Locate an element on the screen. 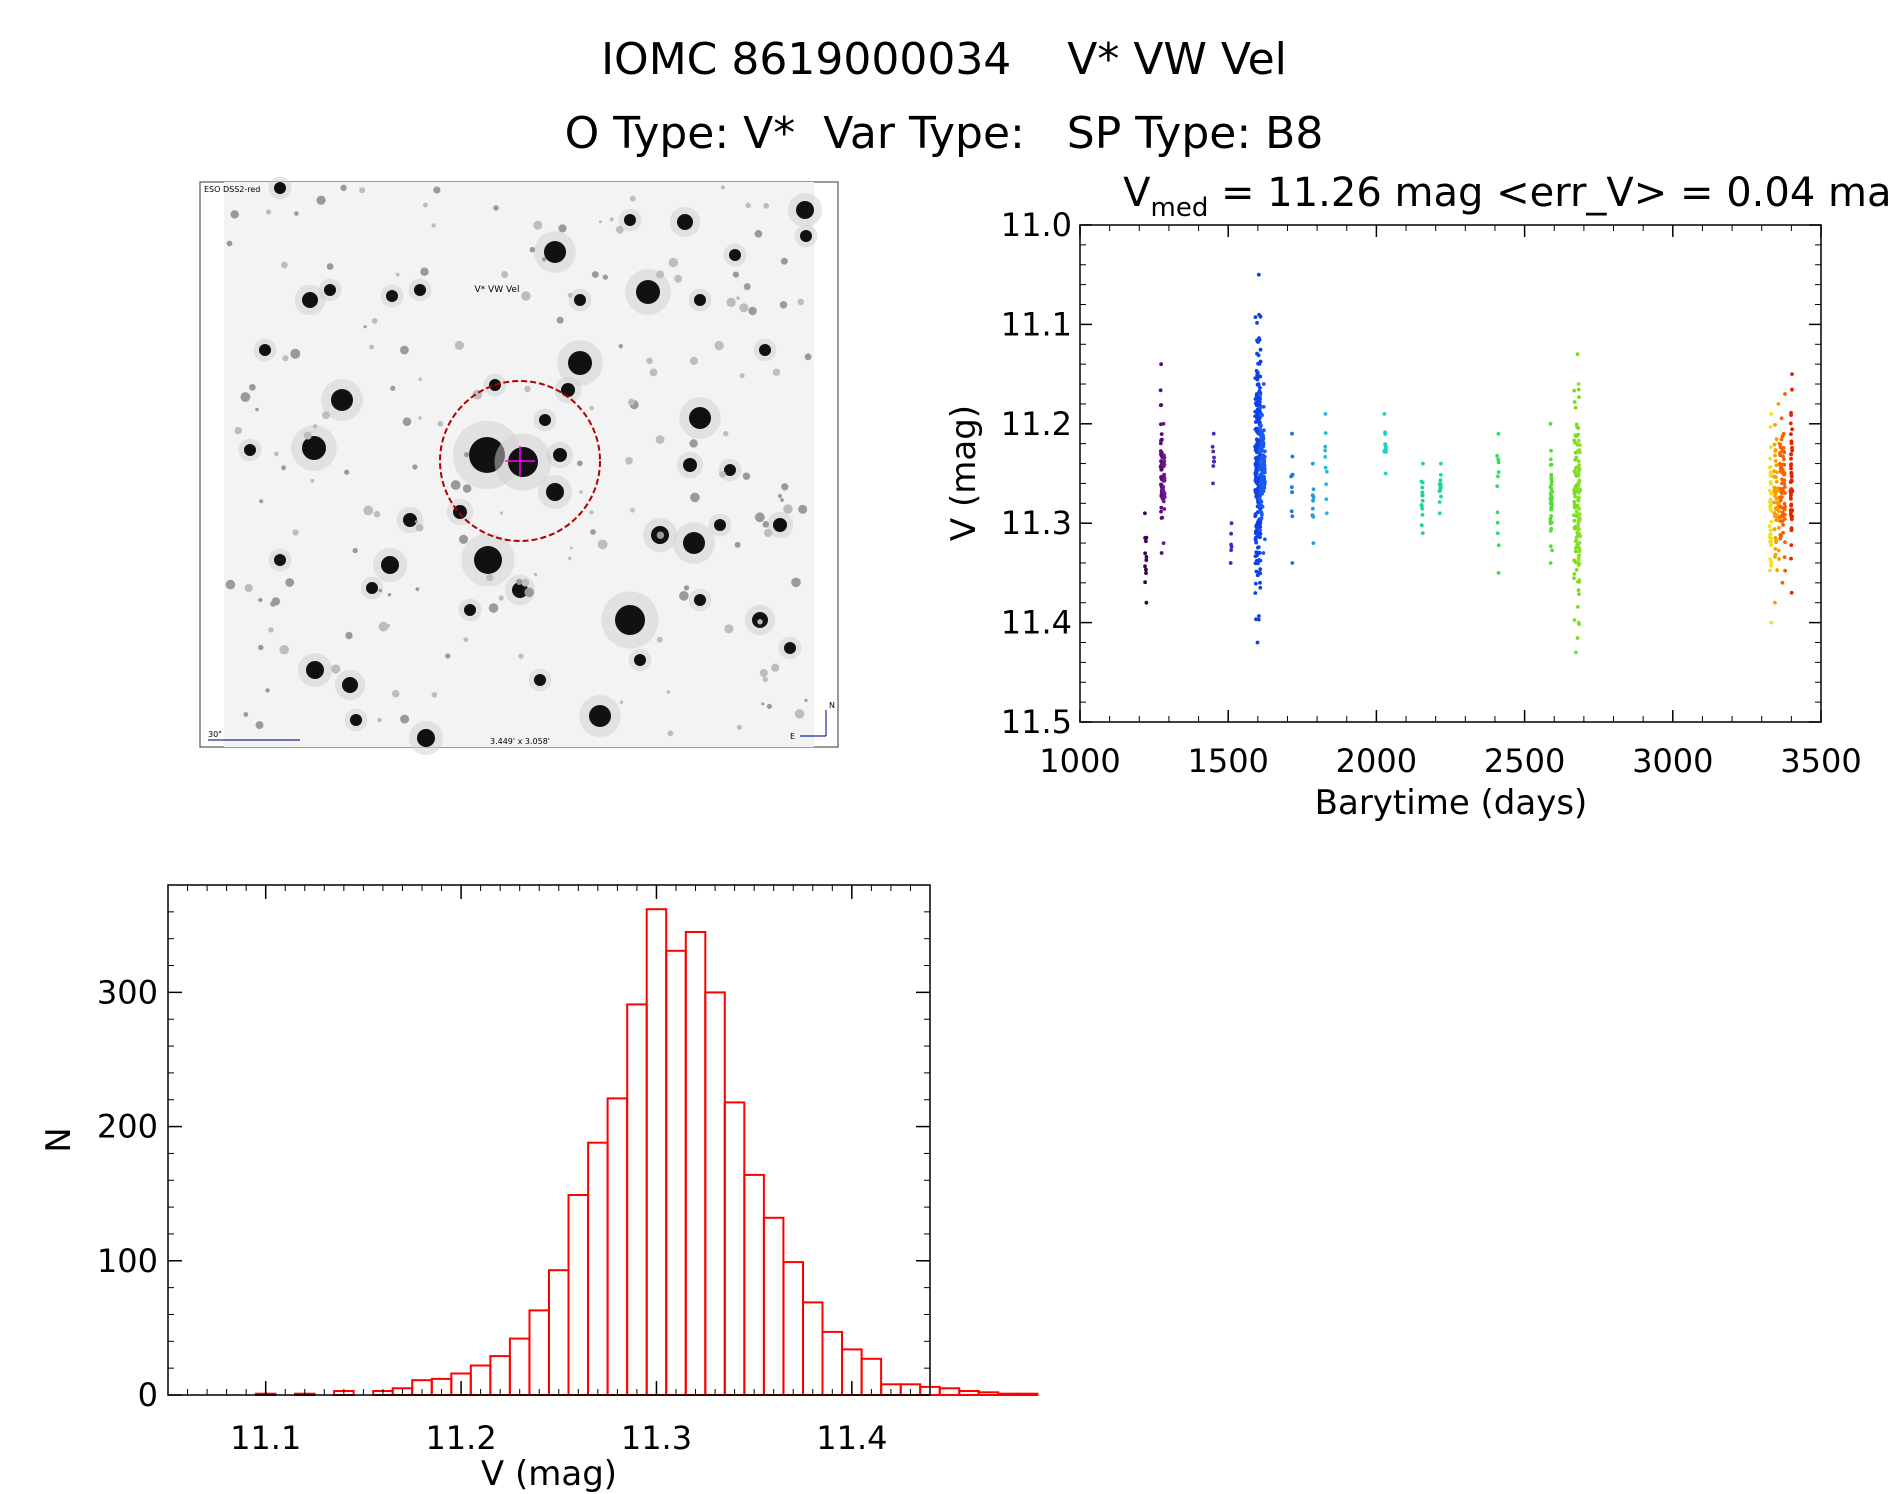 The height and width of the screenshot is (1494, 1889). scale-label: 30" is located at coordinates (215, 734).